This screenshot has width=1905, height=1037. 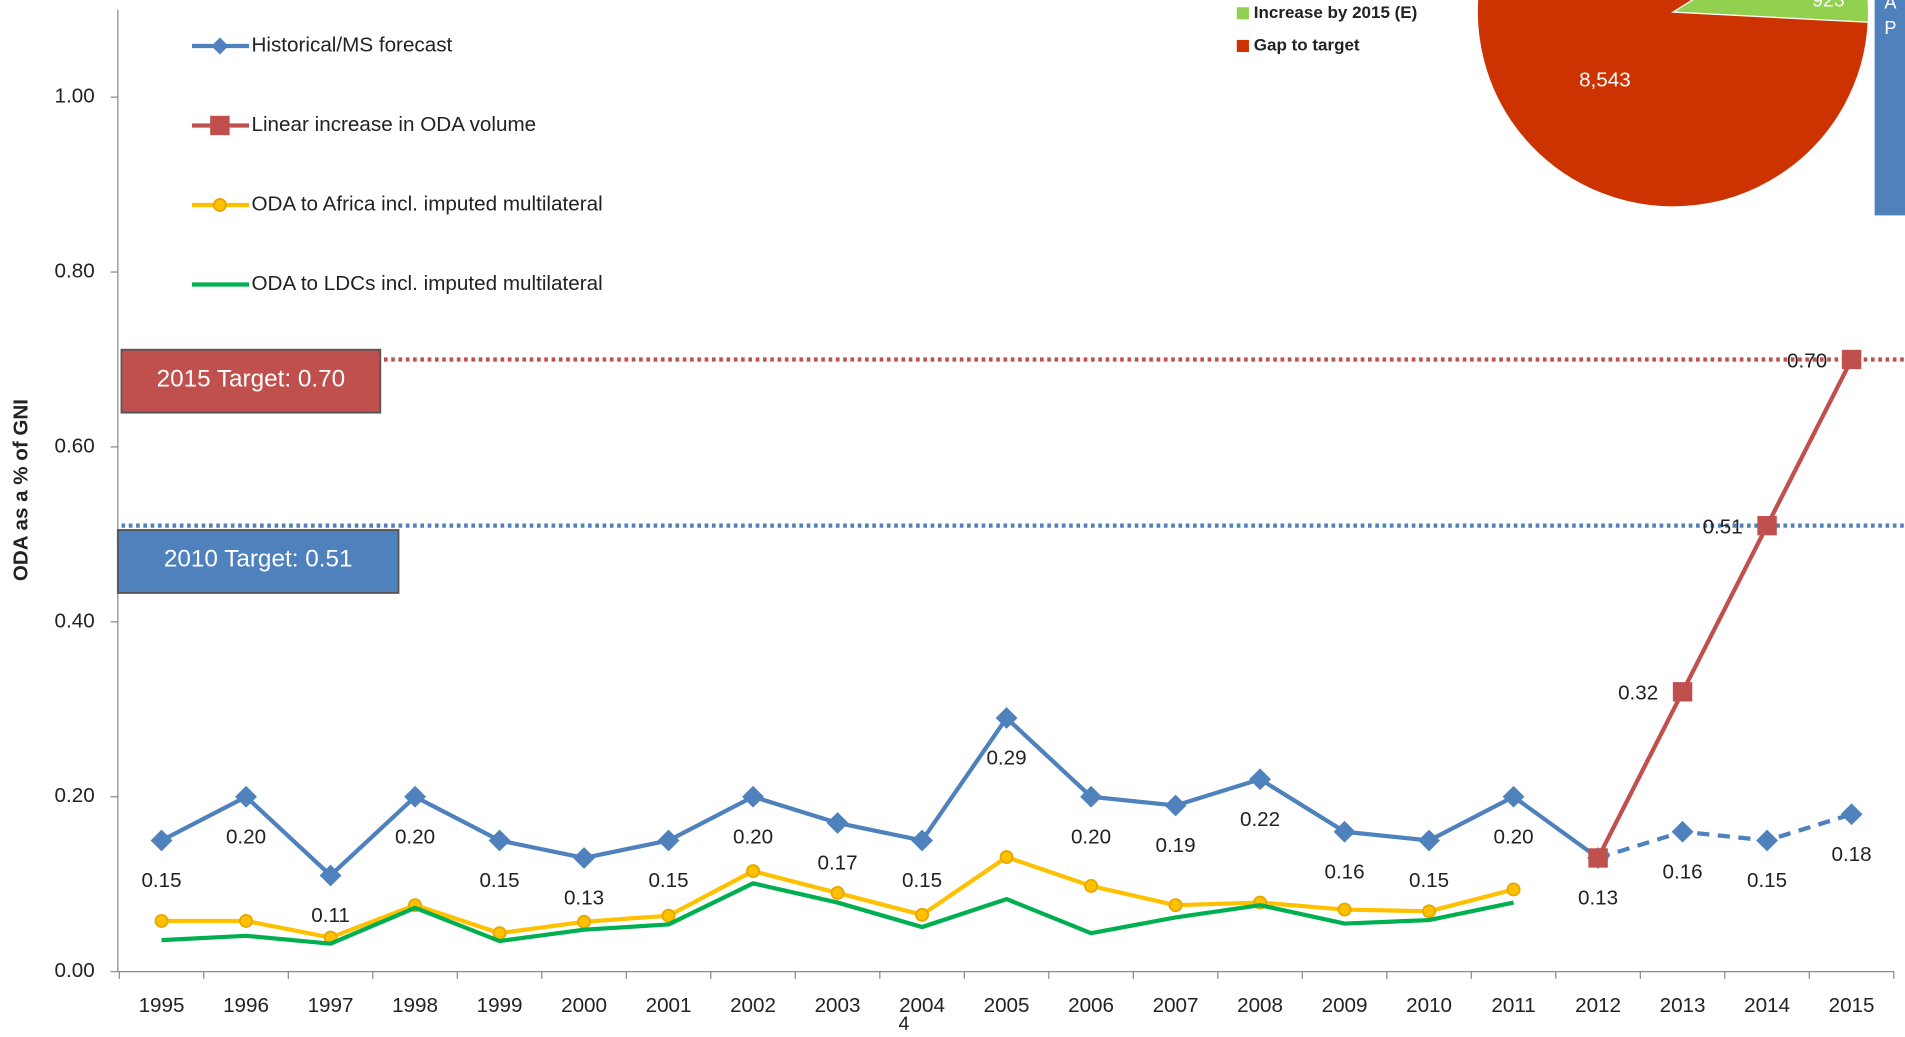 I want to click on reference-label: 2010 Target: 0.51, so click(x=258, y=559).